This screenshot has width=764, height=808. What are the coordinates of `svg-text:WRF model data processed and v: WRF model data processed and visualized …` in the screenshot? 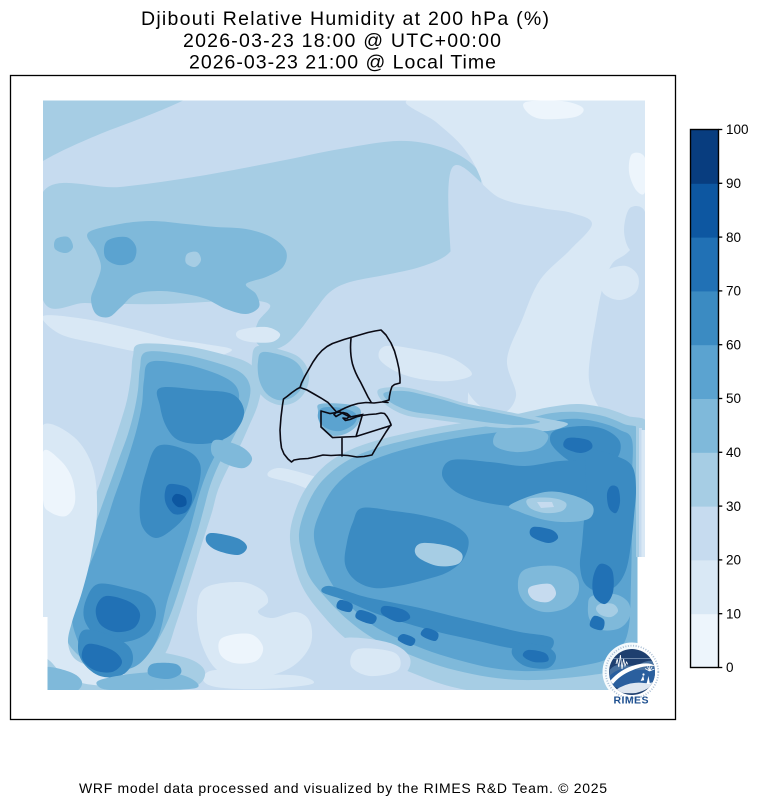 It's located at (343, 788).